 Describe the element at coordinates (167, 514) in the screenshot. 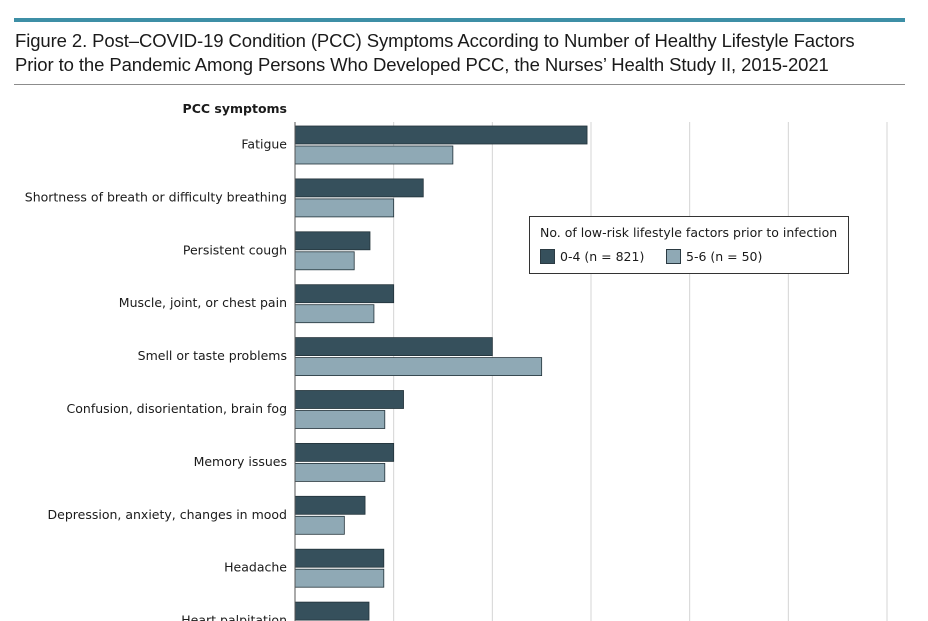

I see `category-label-7: Depression, anxiety, changes in mood` at that location.